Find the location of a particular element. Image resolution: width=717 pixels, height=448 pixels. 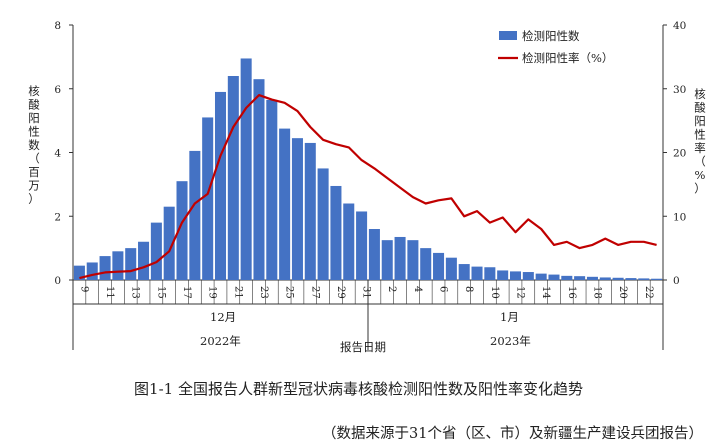

y-left-label-char: 万 is located at coordinates (34, 186).